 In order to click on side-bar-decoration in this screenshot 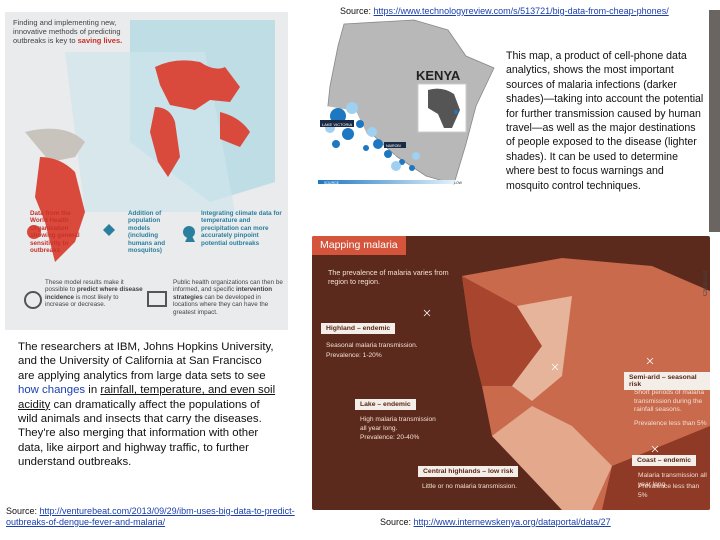, I will do `click(714, 121)`.